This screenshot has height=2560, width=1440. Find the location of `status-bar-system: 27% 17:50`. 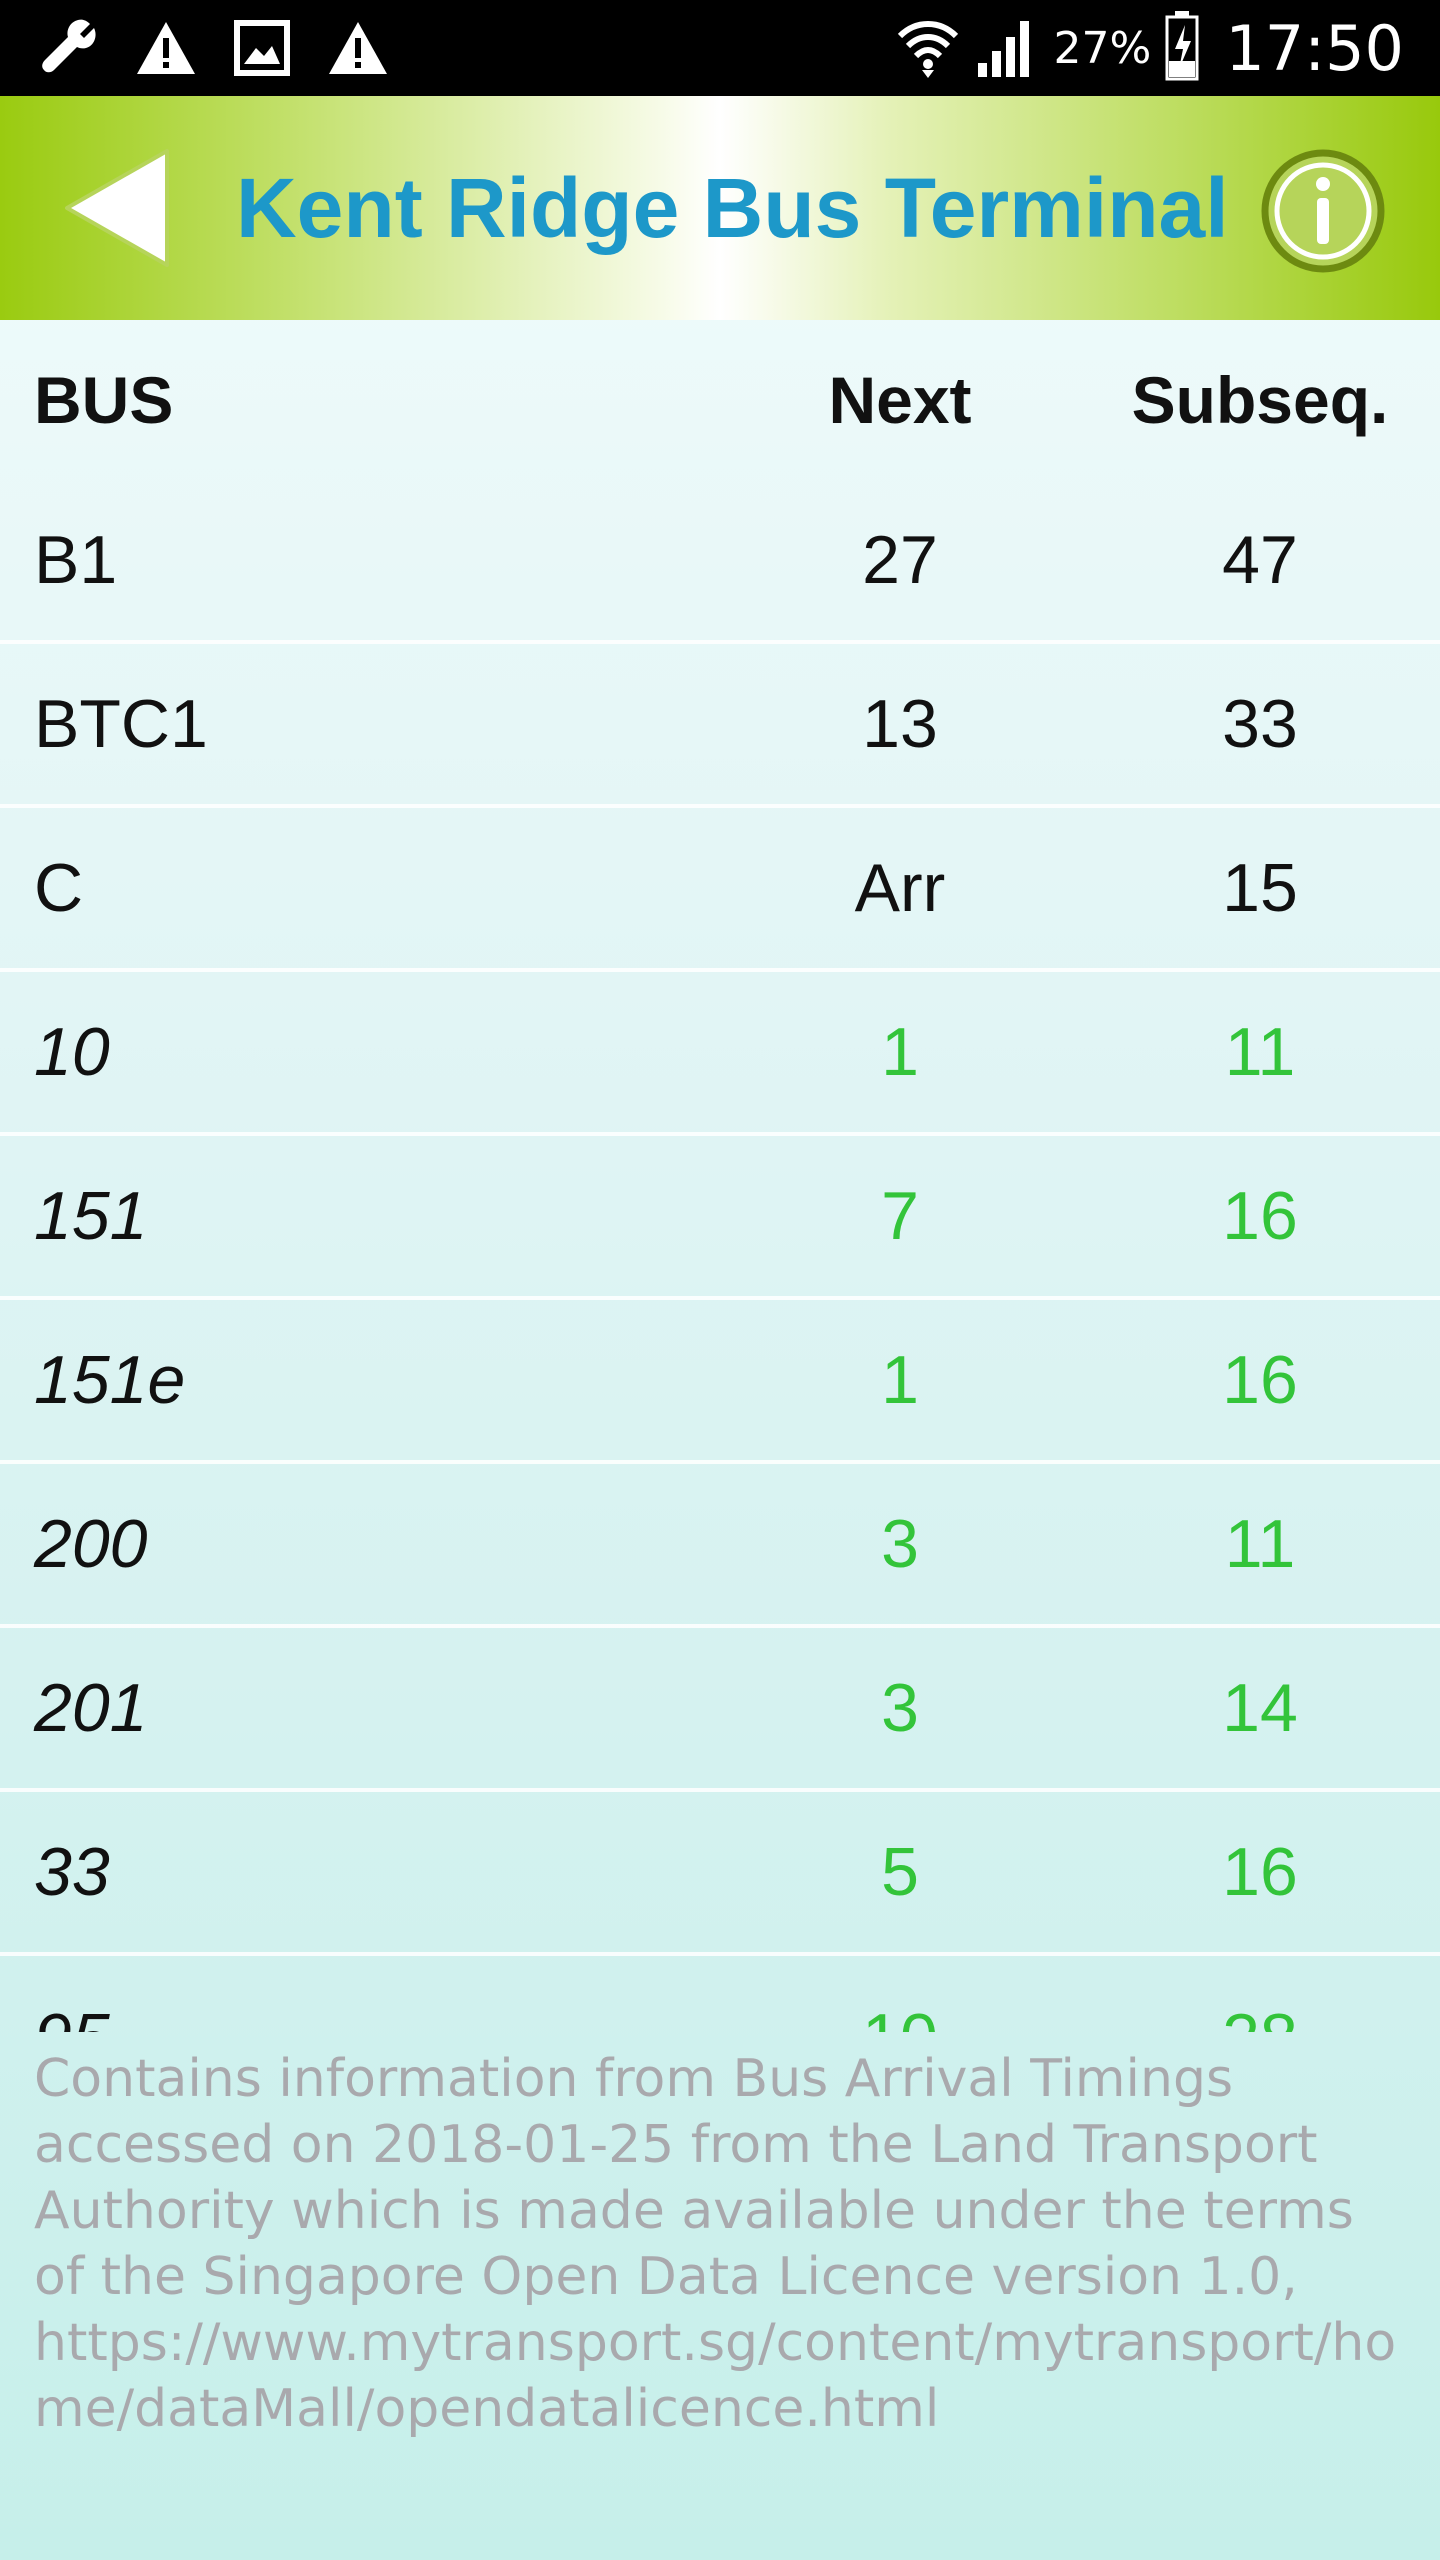

status-bar-system: 27% 17:50 is located at coordinates (1150, 48).